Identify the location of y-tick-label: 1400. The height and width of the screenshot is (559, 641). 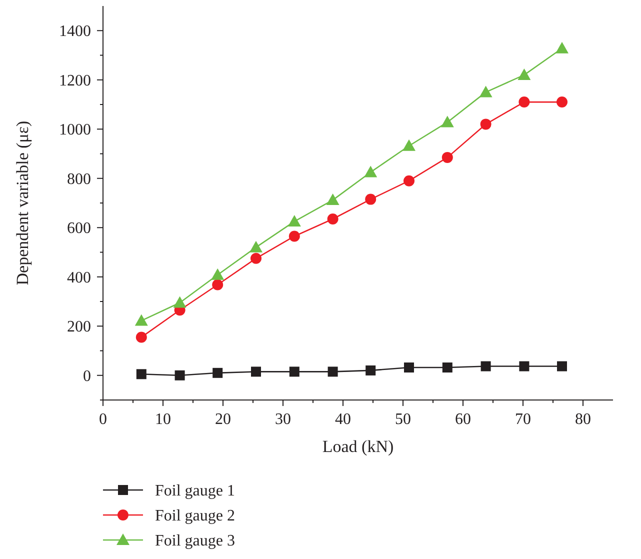
(75, 31).